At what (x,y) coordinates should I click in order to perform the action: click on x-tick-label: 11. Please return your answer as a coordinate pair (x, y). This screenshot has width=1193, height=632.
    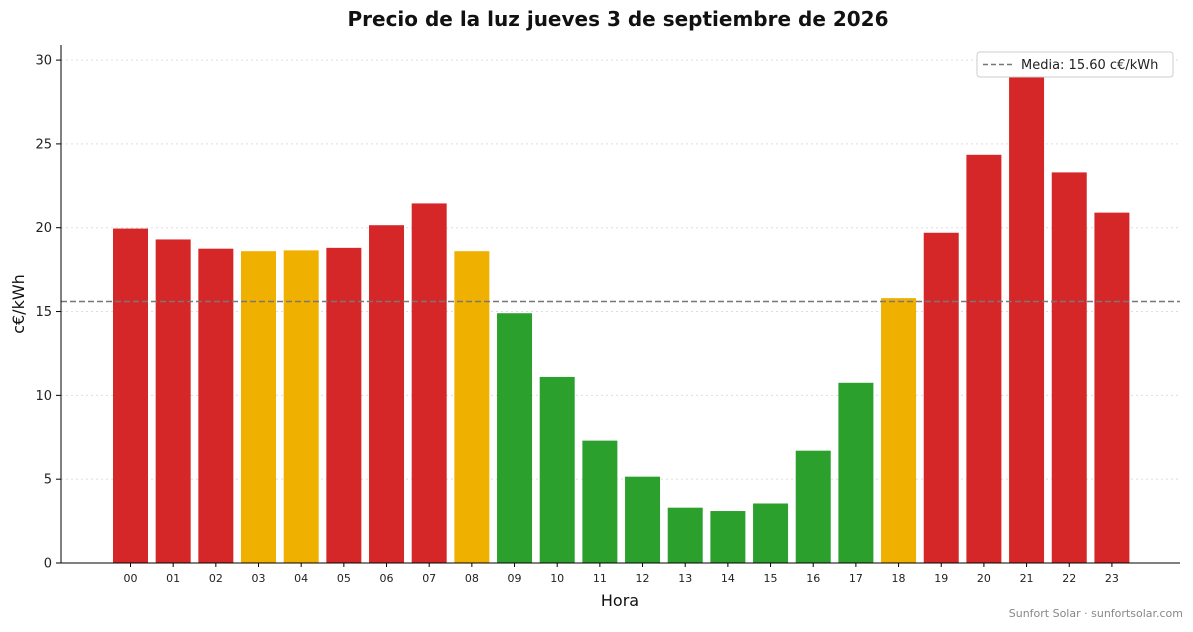
    Looking at the image, I should click on (600, 578).